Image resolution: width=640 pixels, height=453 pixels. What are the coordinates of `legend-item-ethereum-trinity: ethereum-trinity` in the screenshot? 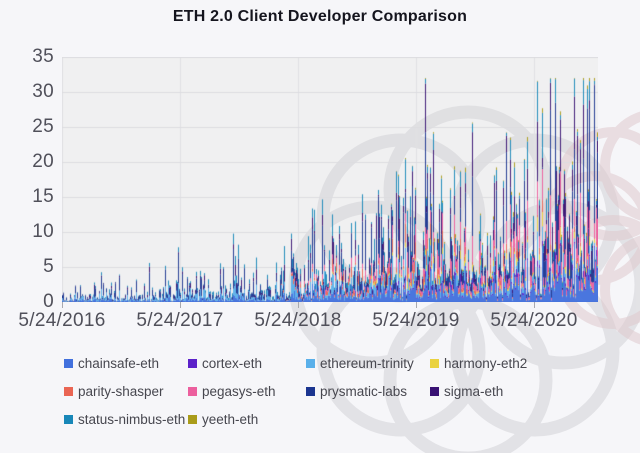 It's located at (368, 363).